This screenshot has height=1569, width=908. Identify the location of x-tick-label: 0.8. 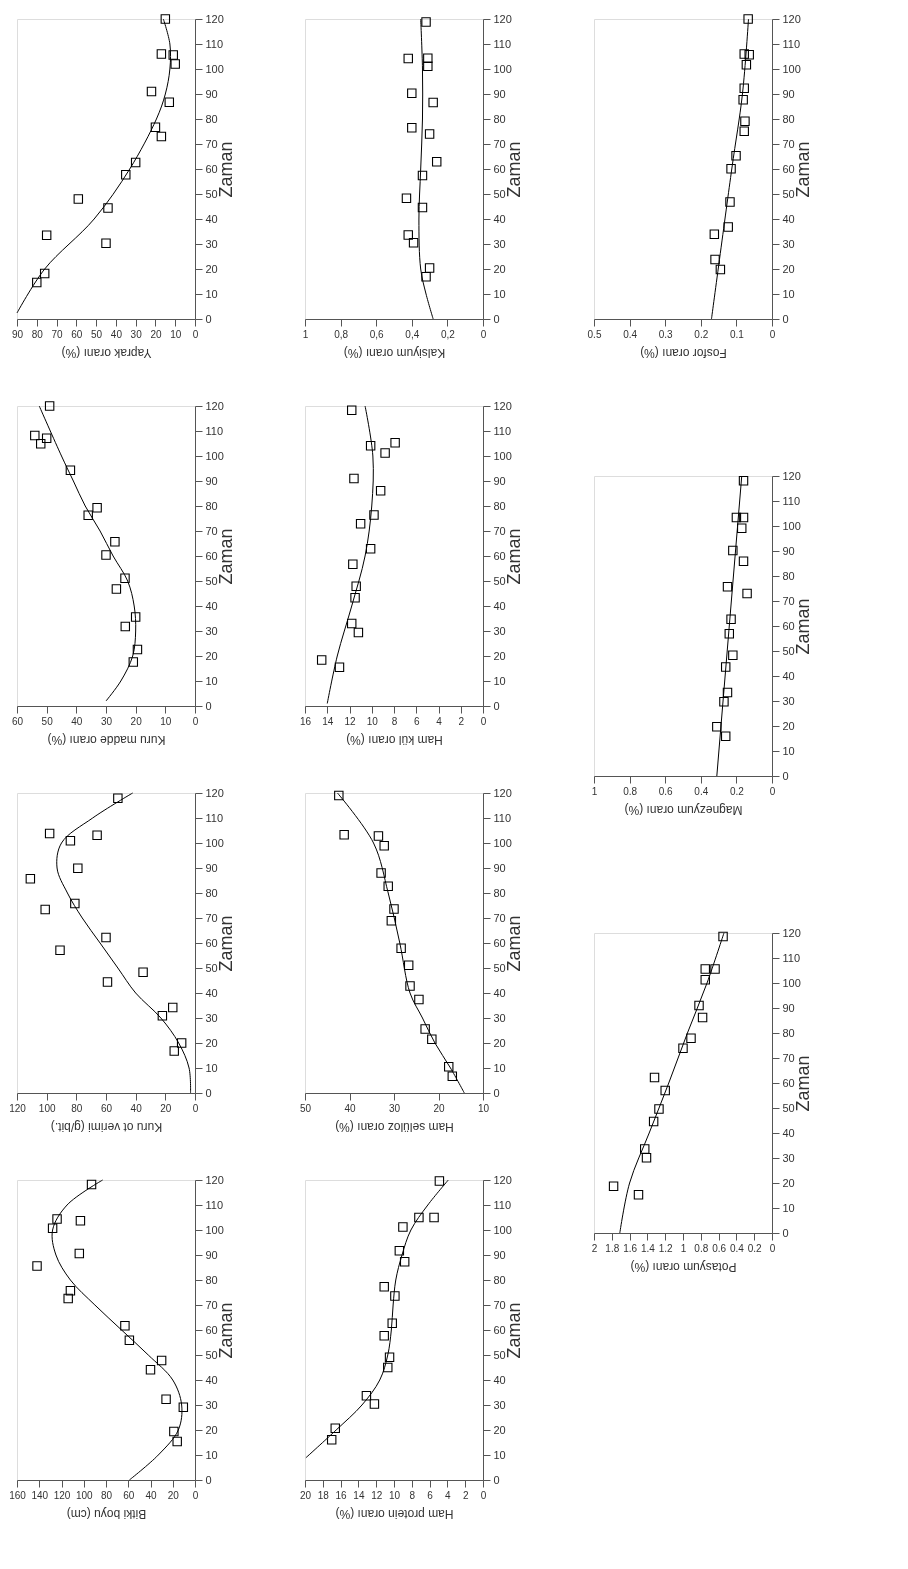
(701, 1248).